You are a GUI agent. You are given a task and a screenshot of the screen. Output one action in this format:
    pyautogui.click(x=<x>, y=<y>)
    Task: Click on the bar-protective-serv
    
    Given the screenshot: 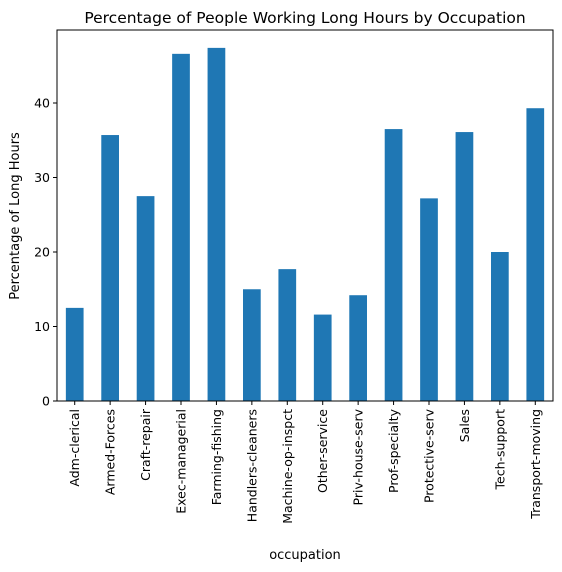 What is the action you would take?
    pyautogui.click(x=429, y=299)
    